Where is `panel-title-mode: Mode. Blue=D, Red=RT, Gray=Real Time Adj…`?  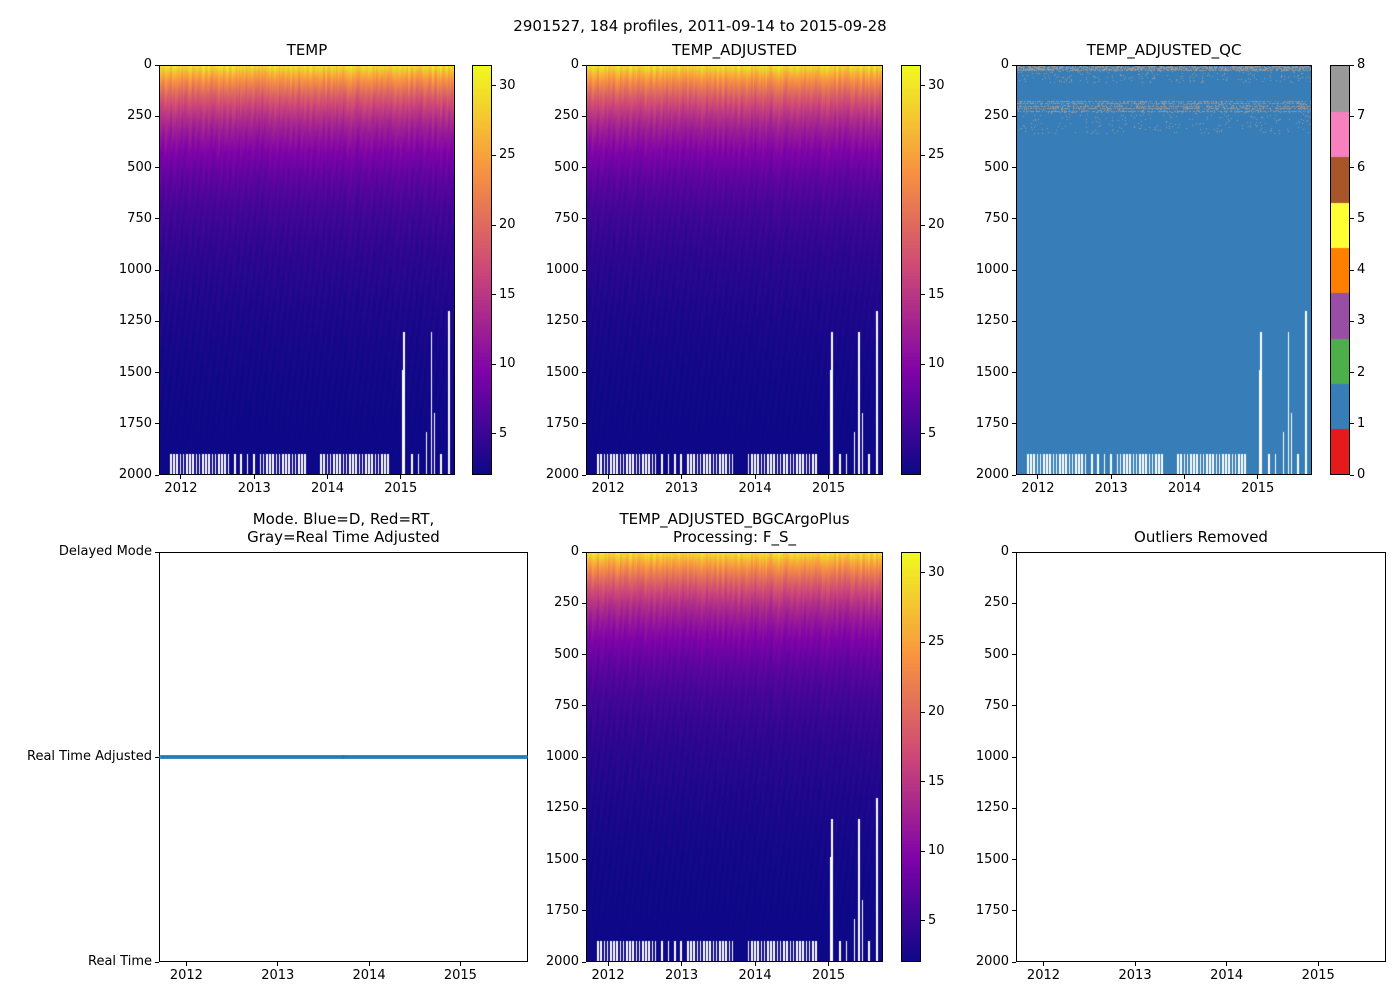 panel-title-mode: Mode. Blue=D, Red=RT, Gray=Real Time Adj… is located at coordinates (343, 528).